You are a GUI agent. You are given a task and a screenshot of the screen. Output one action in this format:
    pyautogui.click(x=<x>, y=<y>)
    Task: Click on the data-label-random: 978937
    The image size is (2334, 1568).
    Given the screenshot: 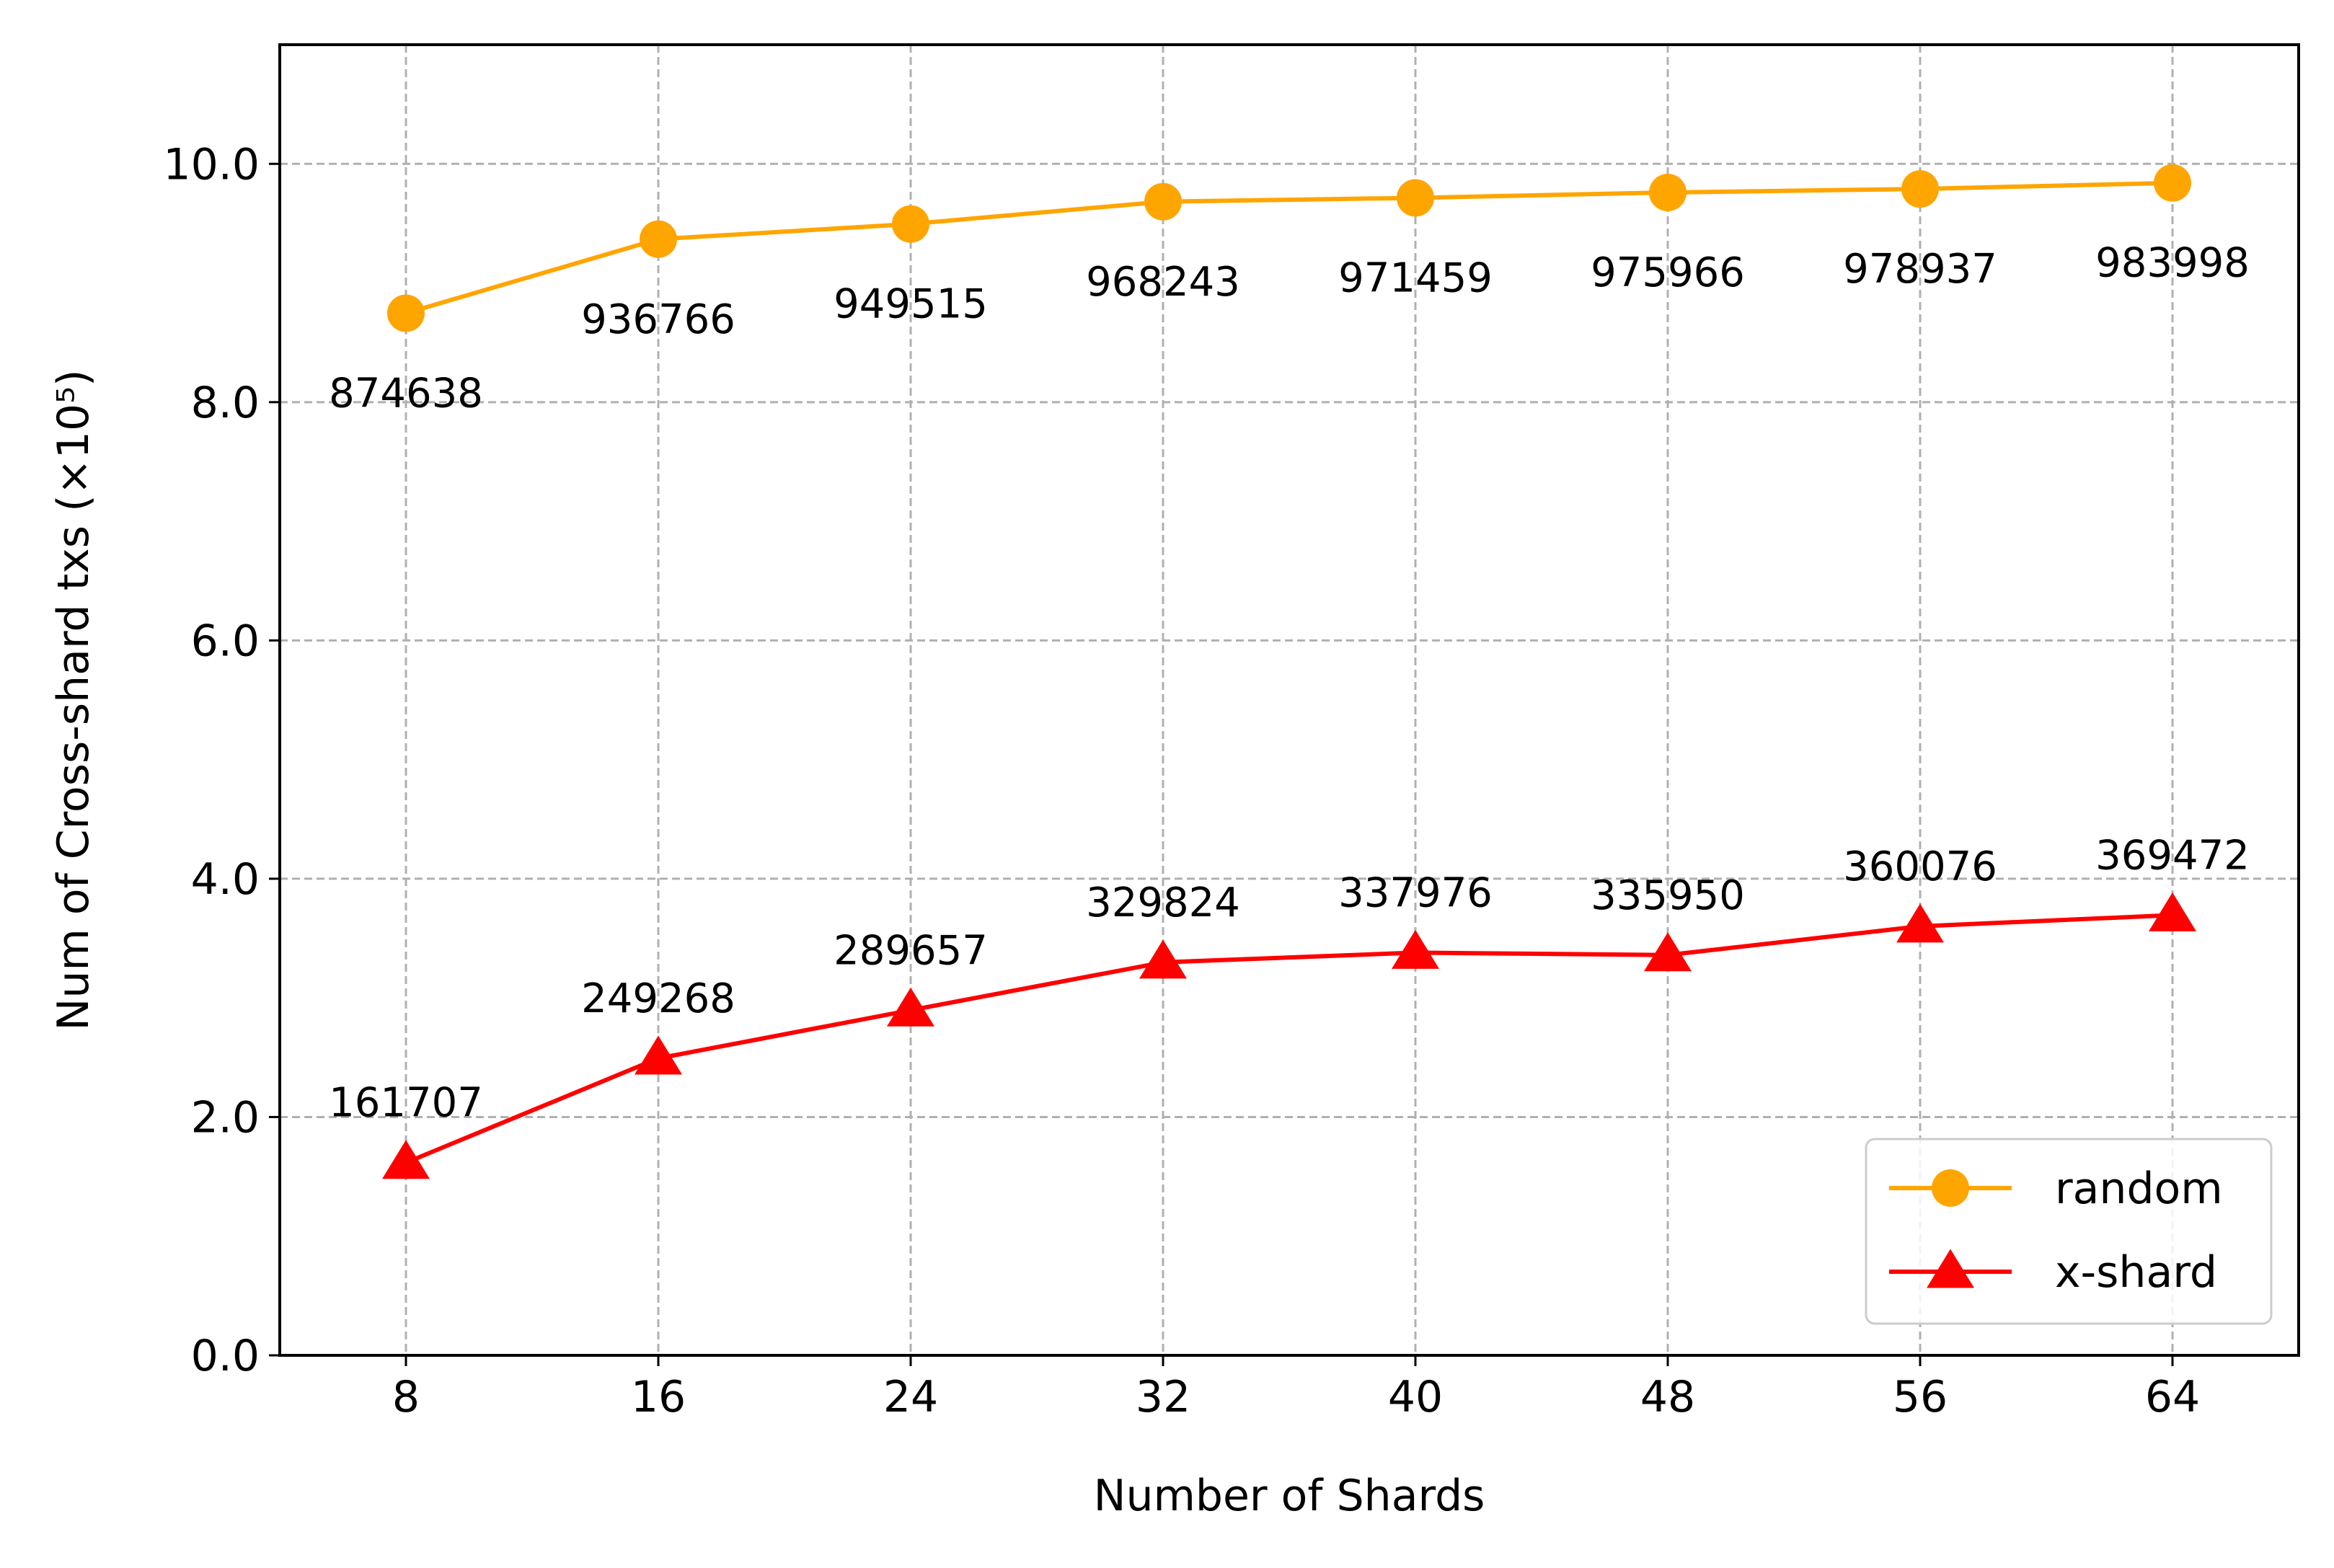 What is the action you would take?
    pyautogui.click(x=1920, y=269)
    